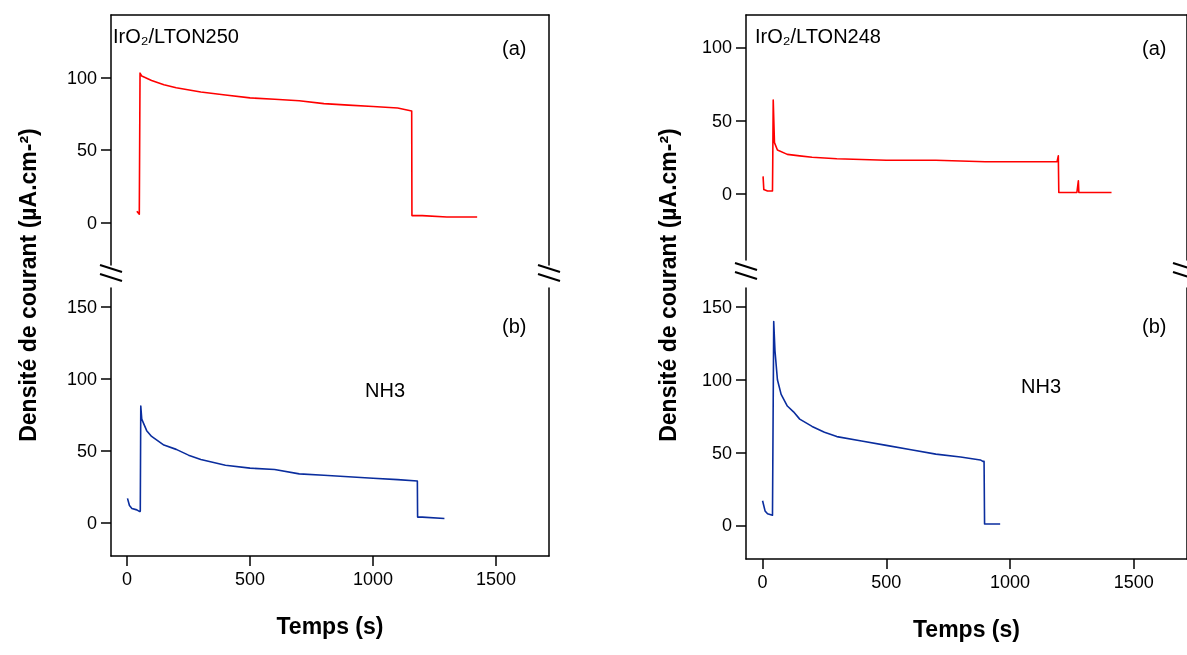  What do you see at coordinates (286, 462) in the screenshot?
I see `line-series` at bounding box center [286, 462].